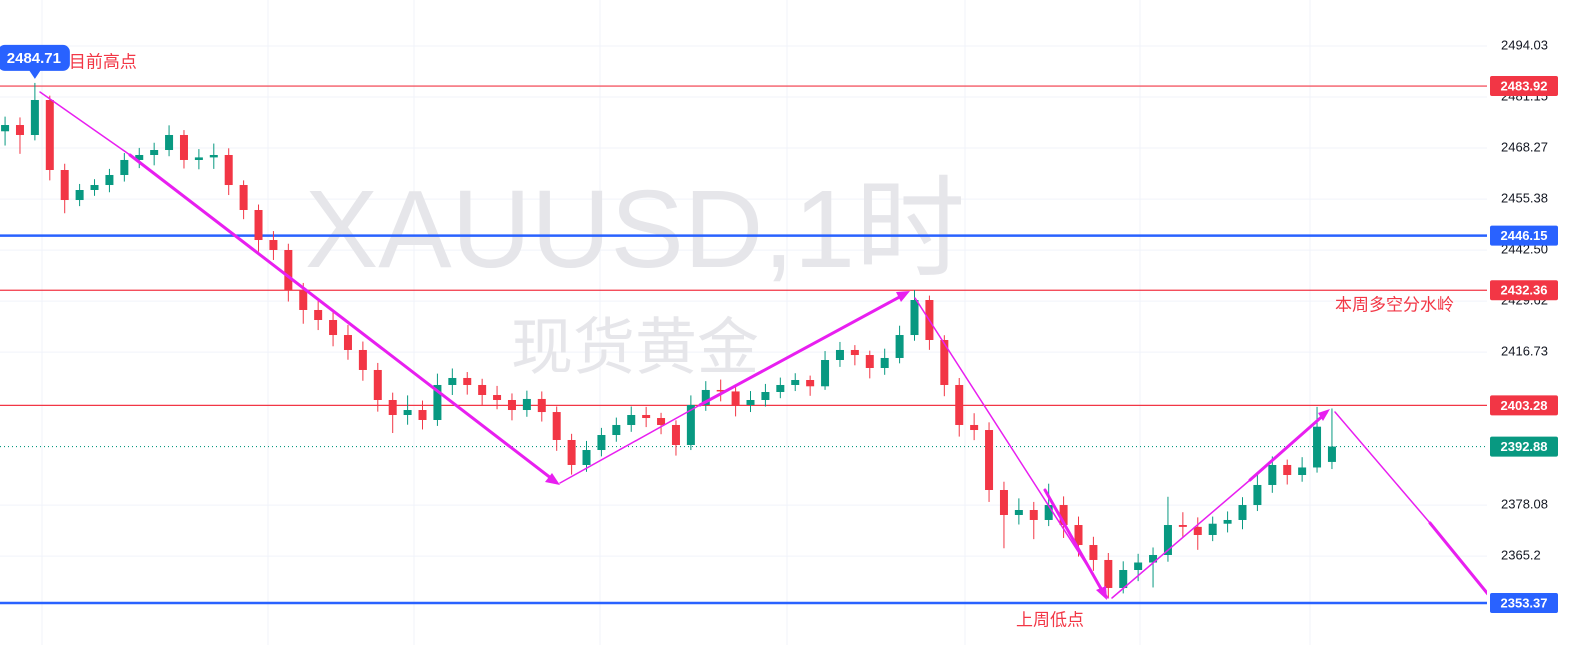 The height and width of the screenshot is (645, 1573). Describe the element at coordinates (1524, 146) in the screenshot. I see `y-tick-label: 2468.27` at that location.